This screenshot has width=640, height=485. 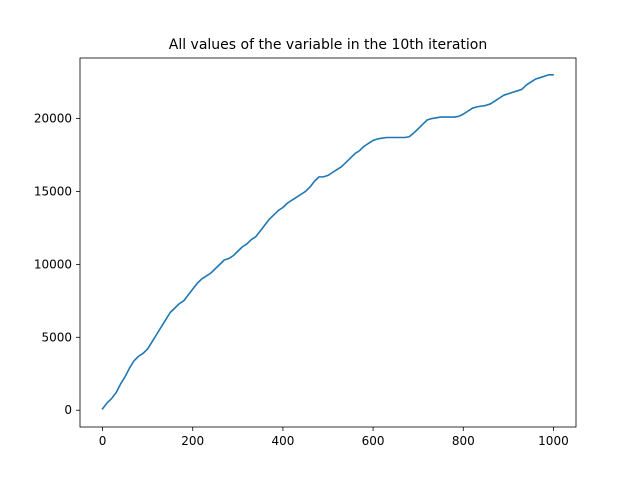 I want to click on x-tick-label: 600, so click(x=373, y=441).